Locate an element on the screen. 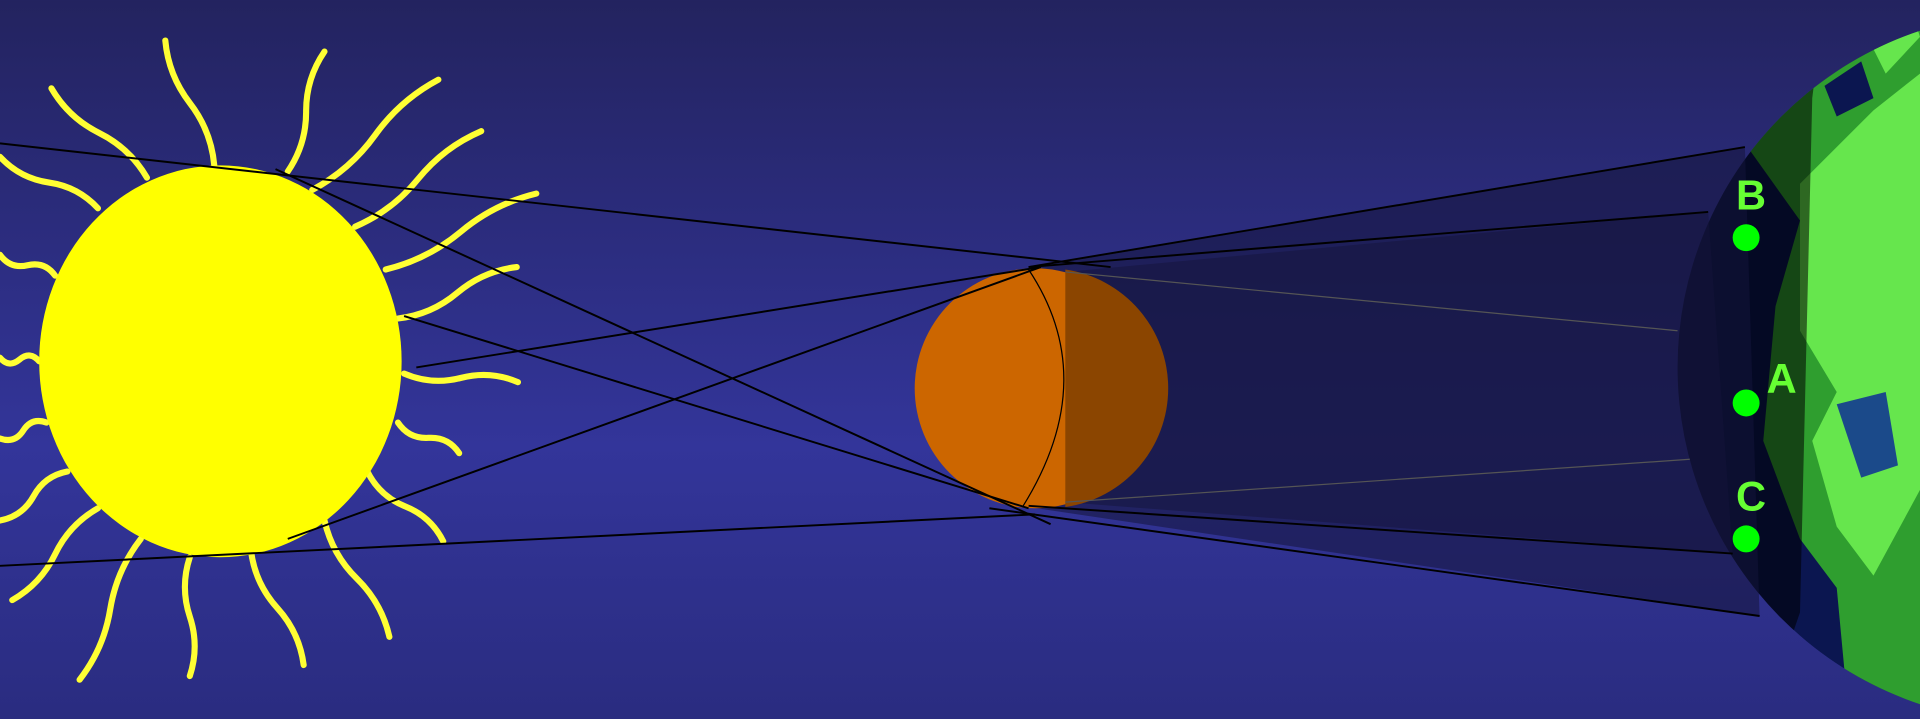 Image resolution: width=1920 pixels, height=719 pixels. point-c-dot is located at coordinates (1746, 539).